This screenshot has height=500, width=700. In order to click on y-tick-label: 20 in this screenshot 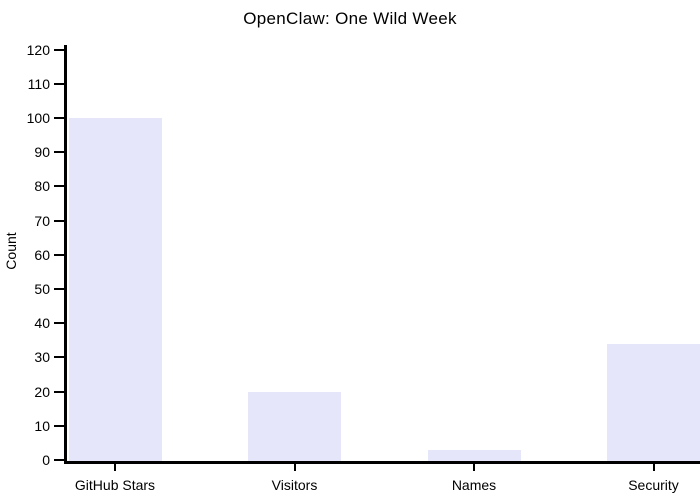, I will do `click(42, 391)`.